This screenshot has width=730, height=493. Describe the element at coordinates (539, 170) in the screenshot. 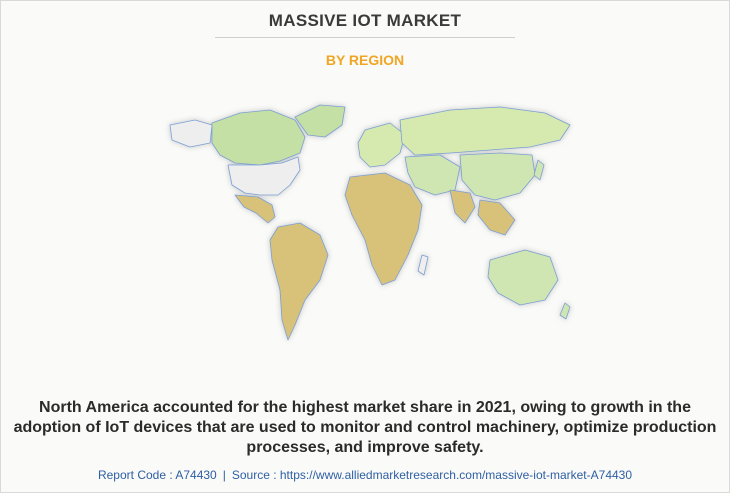

I see `region-japan` at that location.